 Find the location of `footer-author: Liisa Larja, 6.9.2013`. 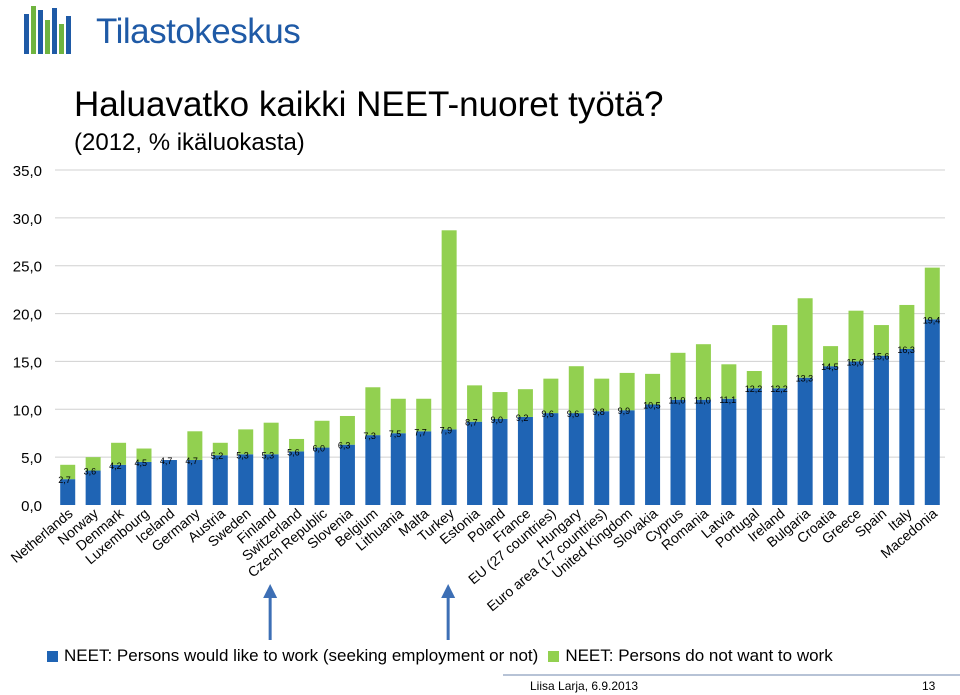

footer-author: Liisa Larja, 6.9.2013 is located at coordinates (584, 686).